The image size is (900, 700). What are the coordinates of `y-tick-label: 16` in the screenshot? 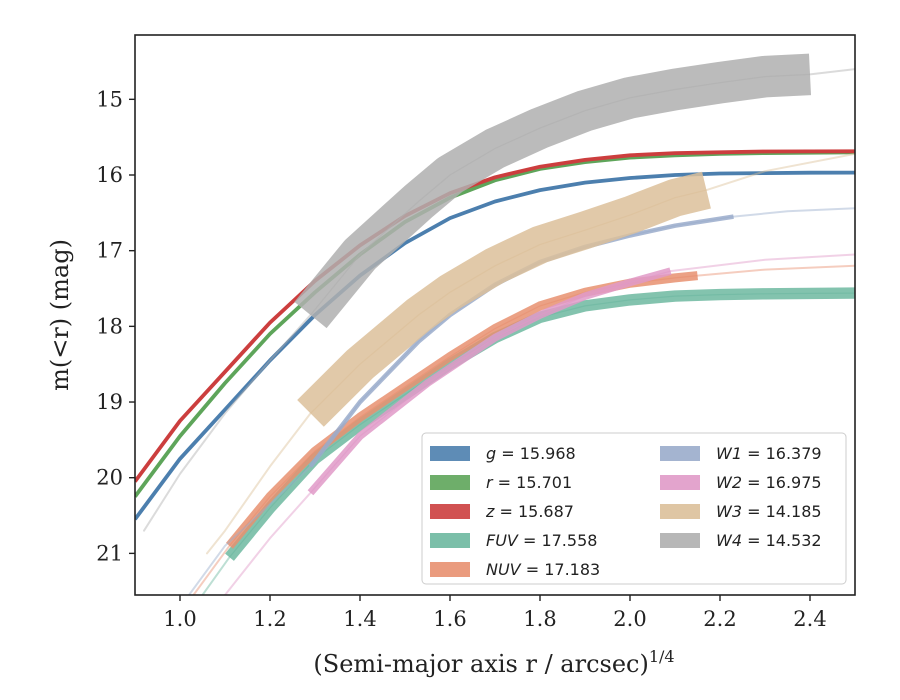 It's located at (109, 175).